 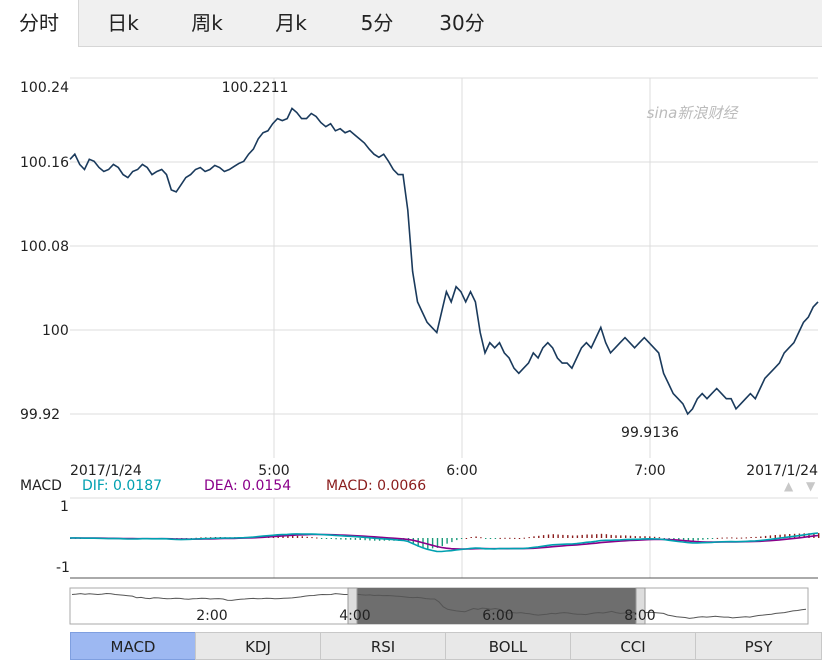 I want to click on macd-dea-value: DEA: 0.0154, so click(x=247, y=486).